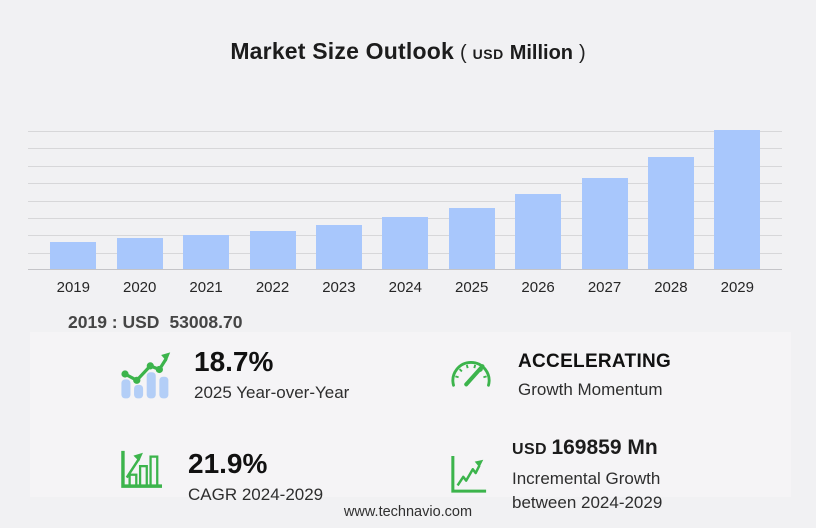 The height and width of the screenshot is (528, 816). I want to click on speedometer-icon, so click(471, 374).